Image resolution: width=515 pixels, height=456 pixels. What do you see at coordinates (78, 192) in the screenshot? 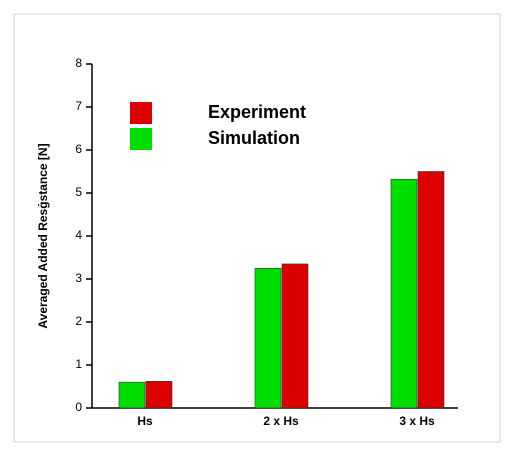
I see `y-tick-label: 5` at bounding box center [78, 192].